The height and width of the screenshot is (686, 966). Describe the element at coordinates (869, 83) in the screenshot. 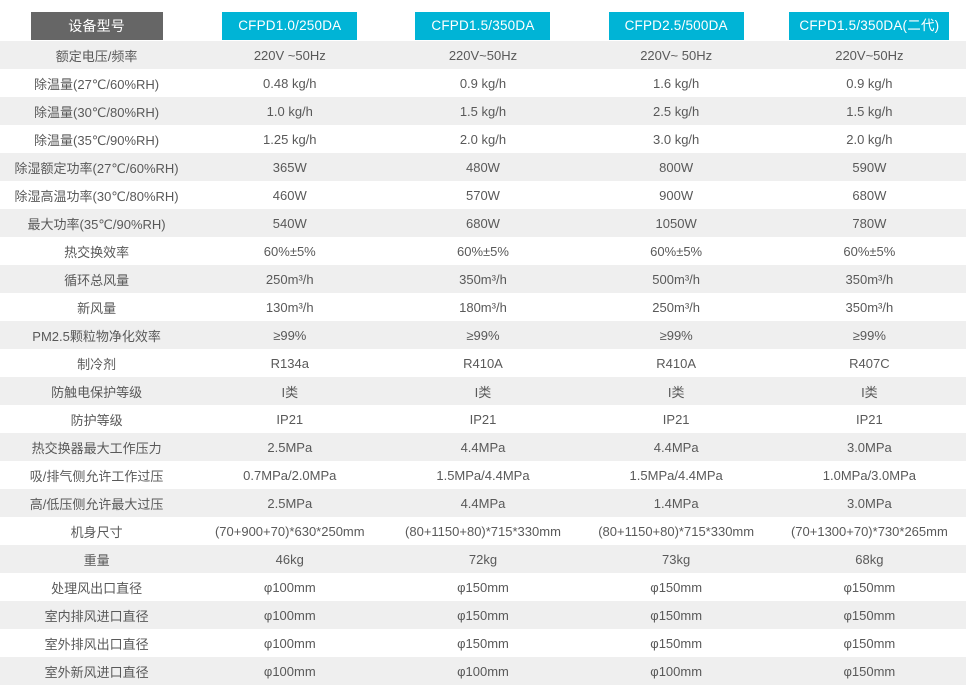

I see `spec-value: 0.9 kg/h` at that location.